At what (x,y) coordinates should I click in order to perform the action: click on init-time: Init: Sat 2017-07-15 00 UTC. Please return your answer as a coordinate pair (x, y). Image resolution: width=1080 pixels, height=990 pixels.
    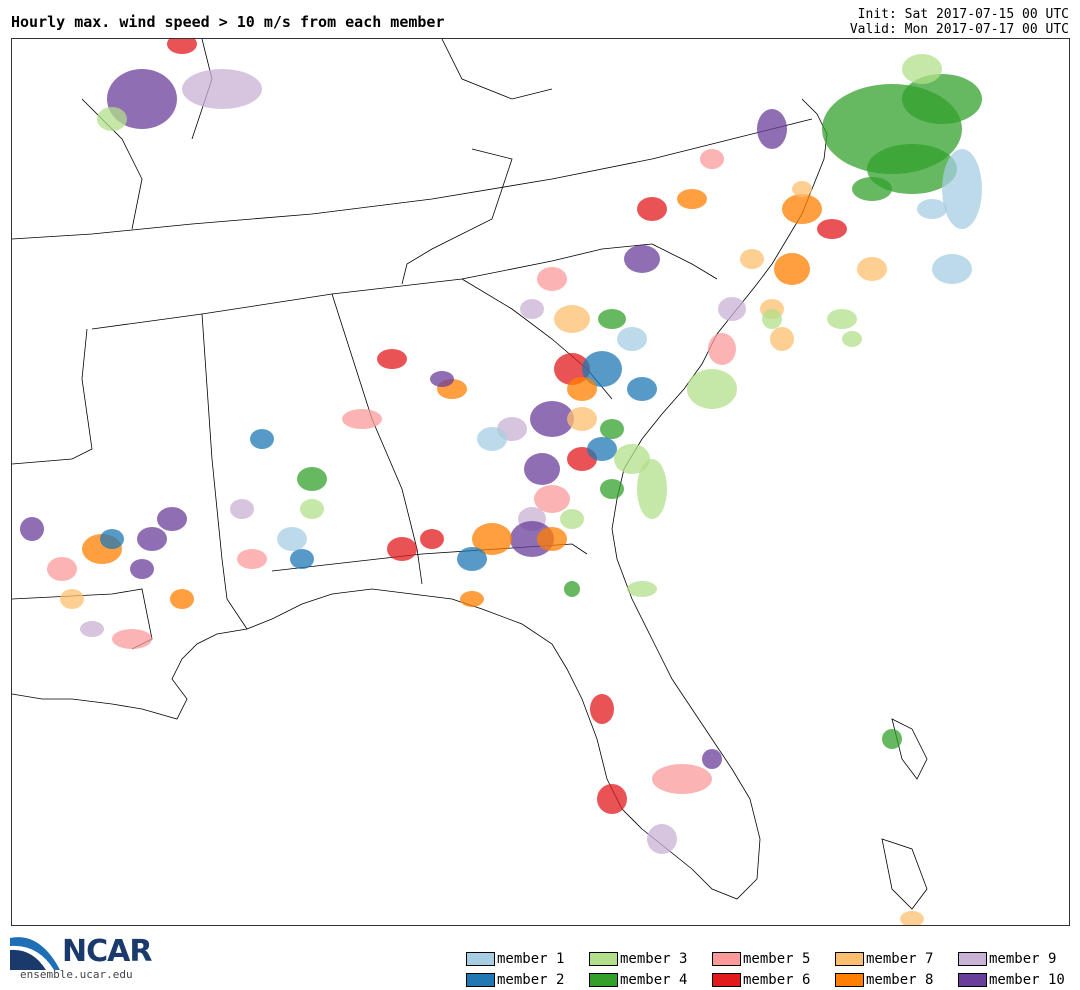
    Looking at the image, I should click on (963, 14).